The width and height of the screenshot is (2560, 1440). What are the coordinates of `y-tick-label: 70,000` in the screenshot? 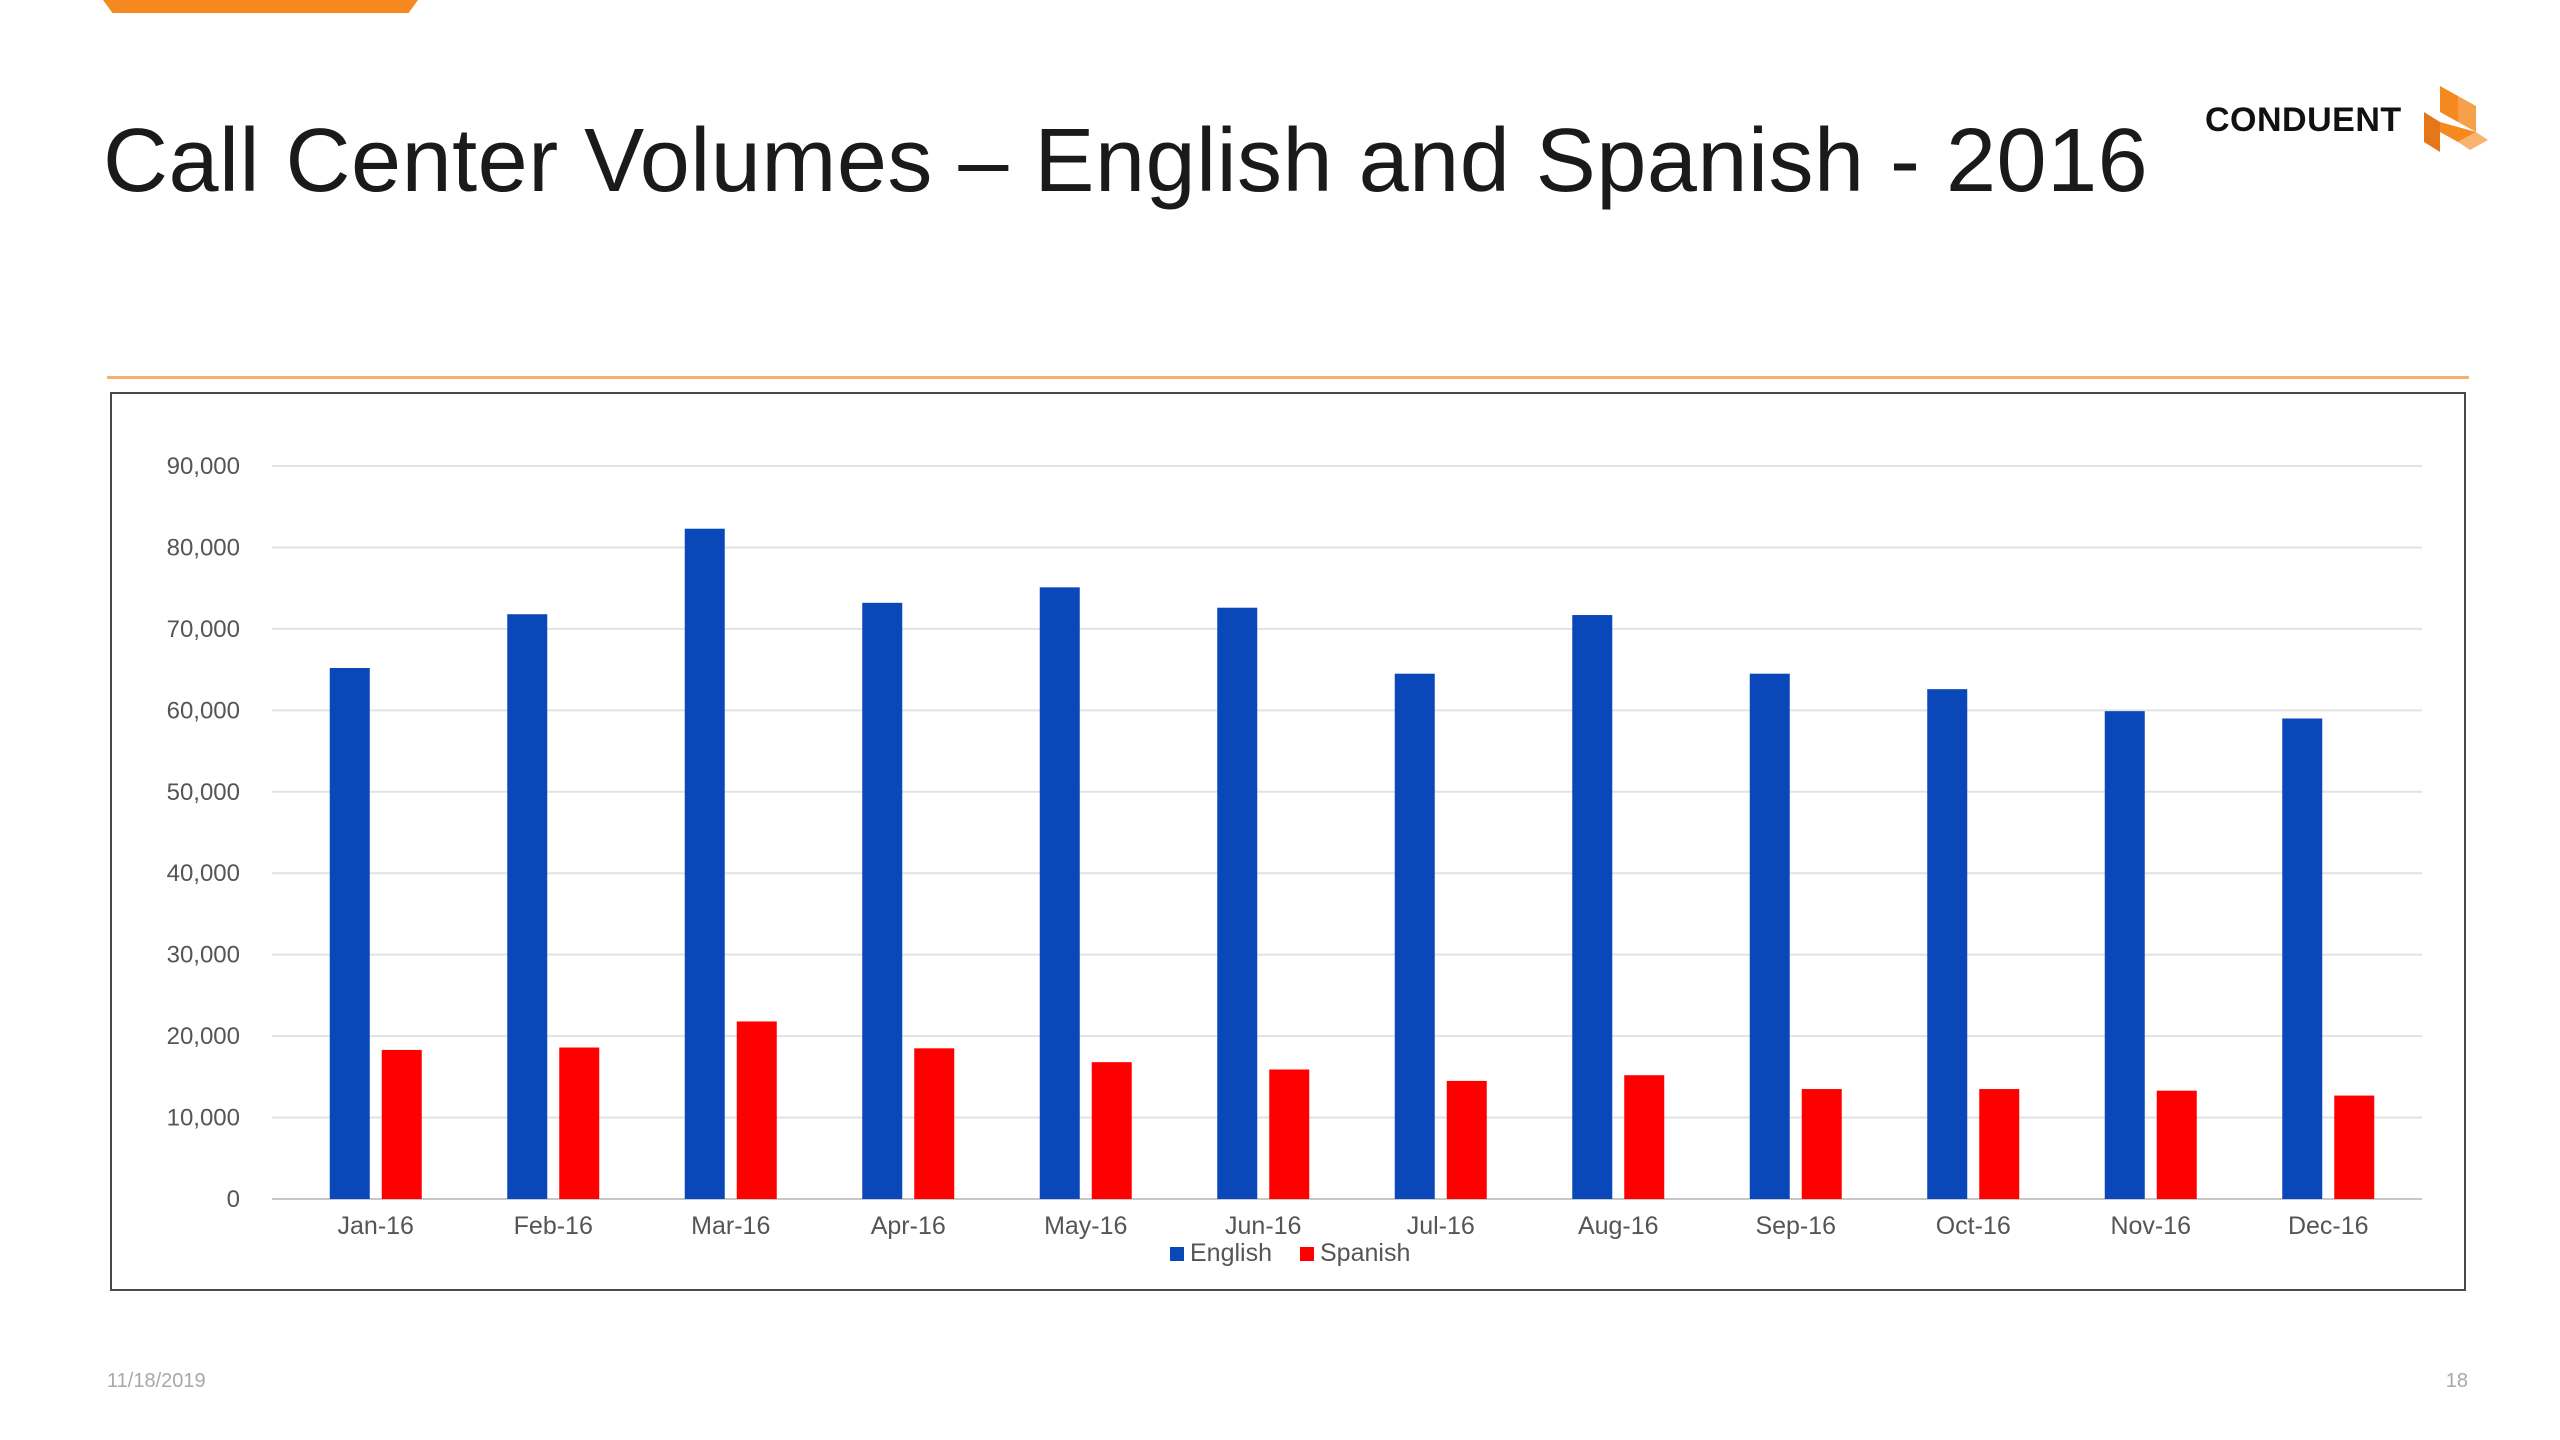 It's located at (203, 629).